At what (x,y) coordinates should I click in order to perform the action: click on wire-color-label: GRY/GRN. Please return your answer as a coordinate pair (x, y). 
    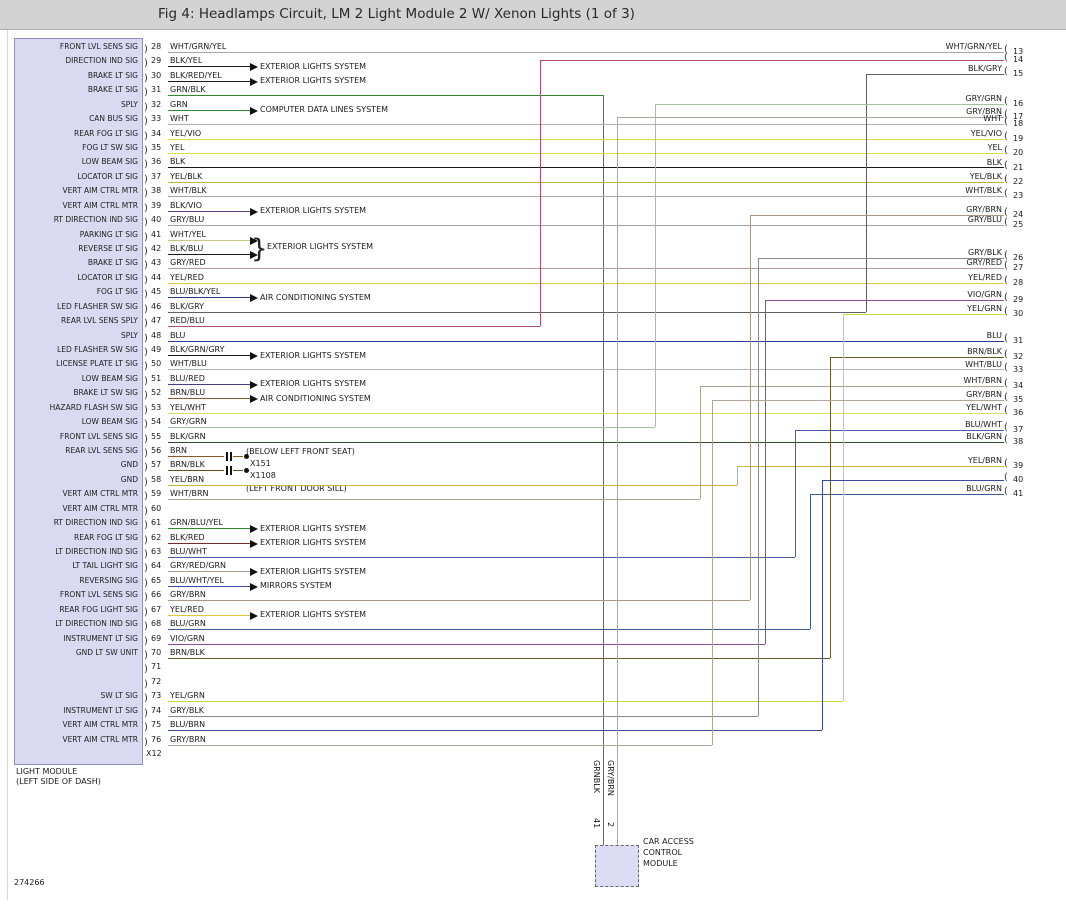
    Looking at the image, I should click on (188, 422).